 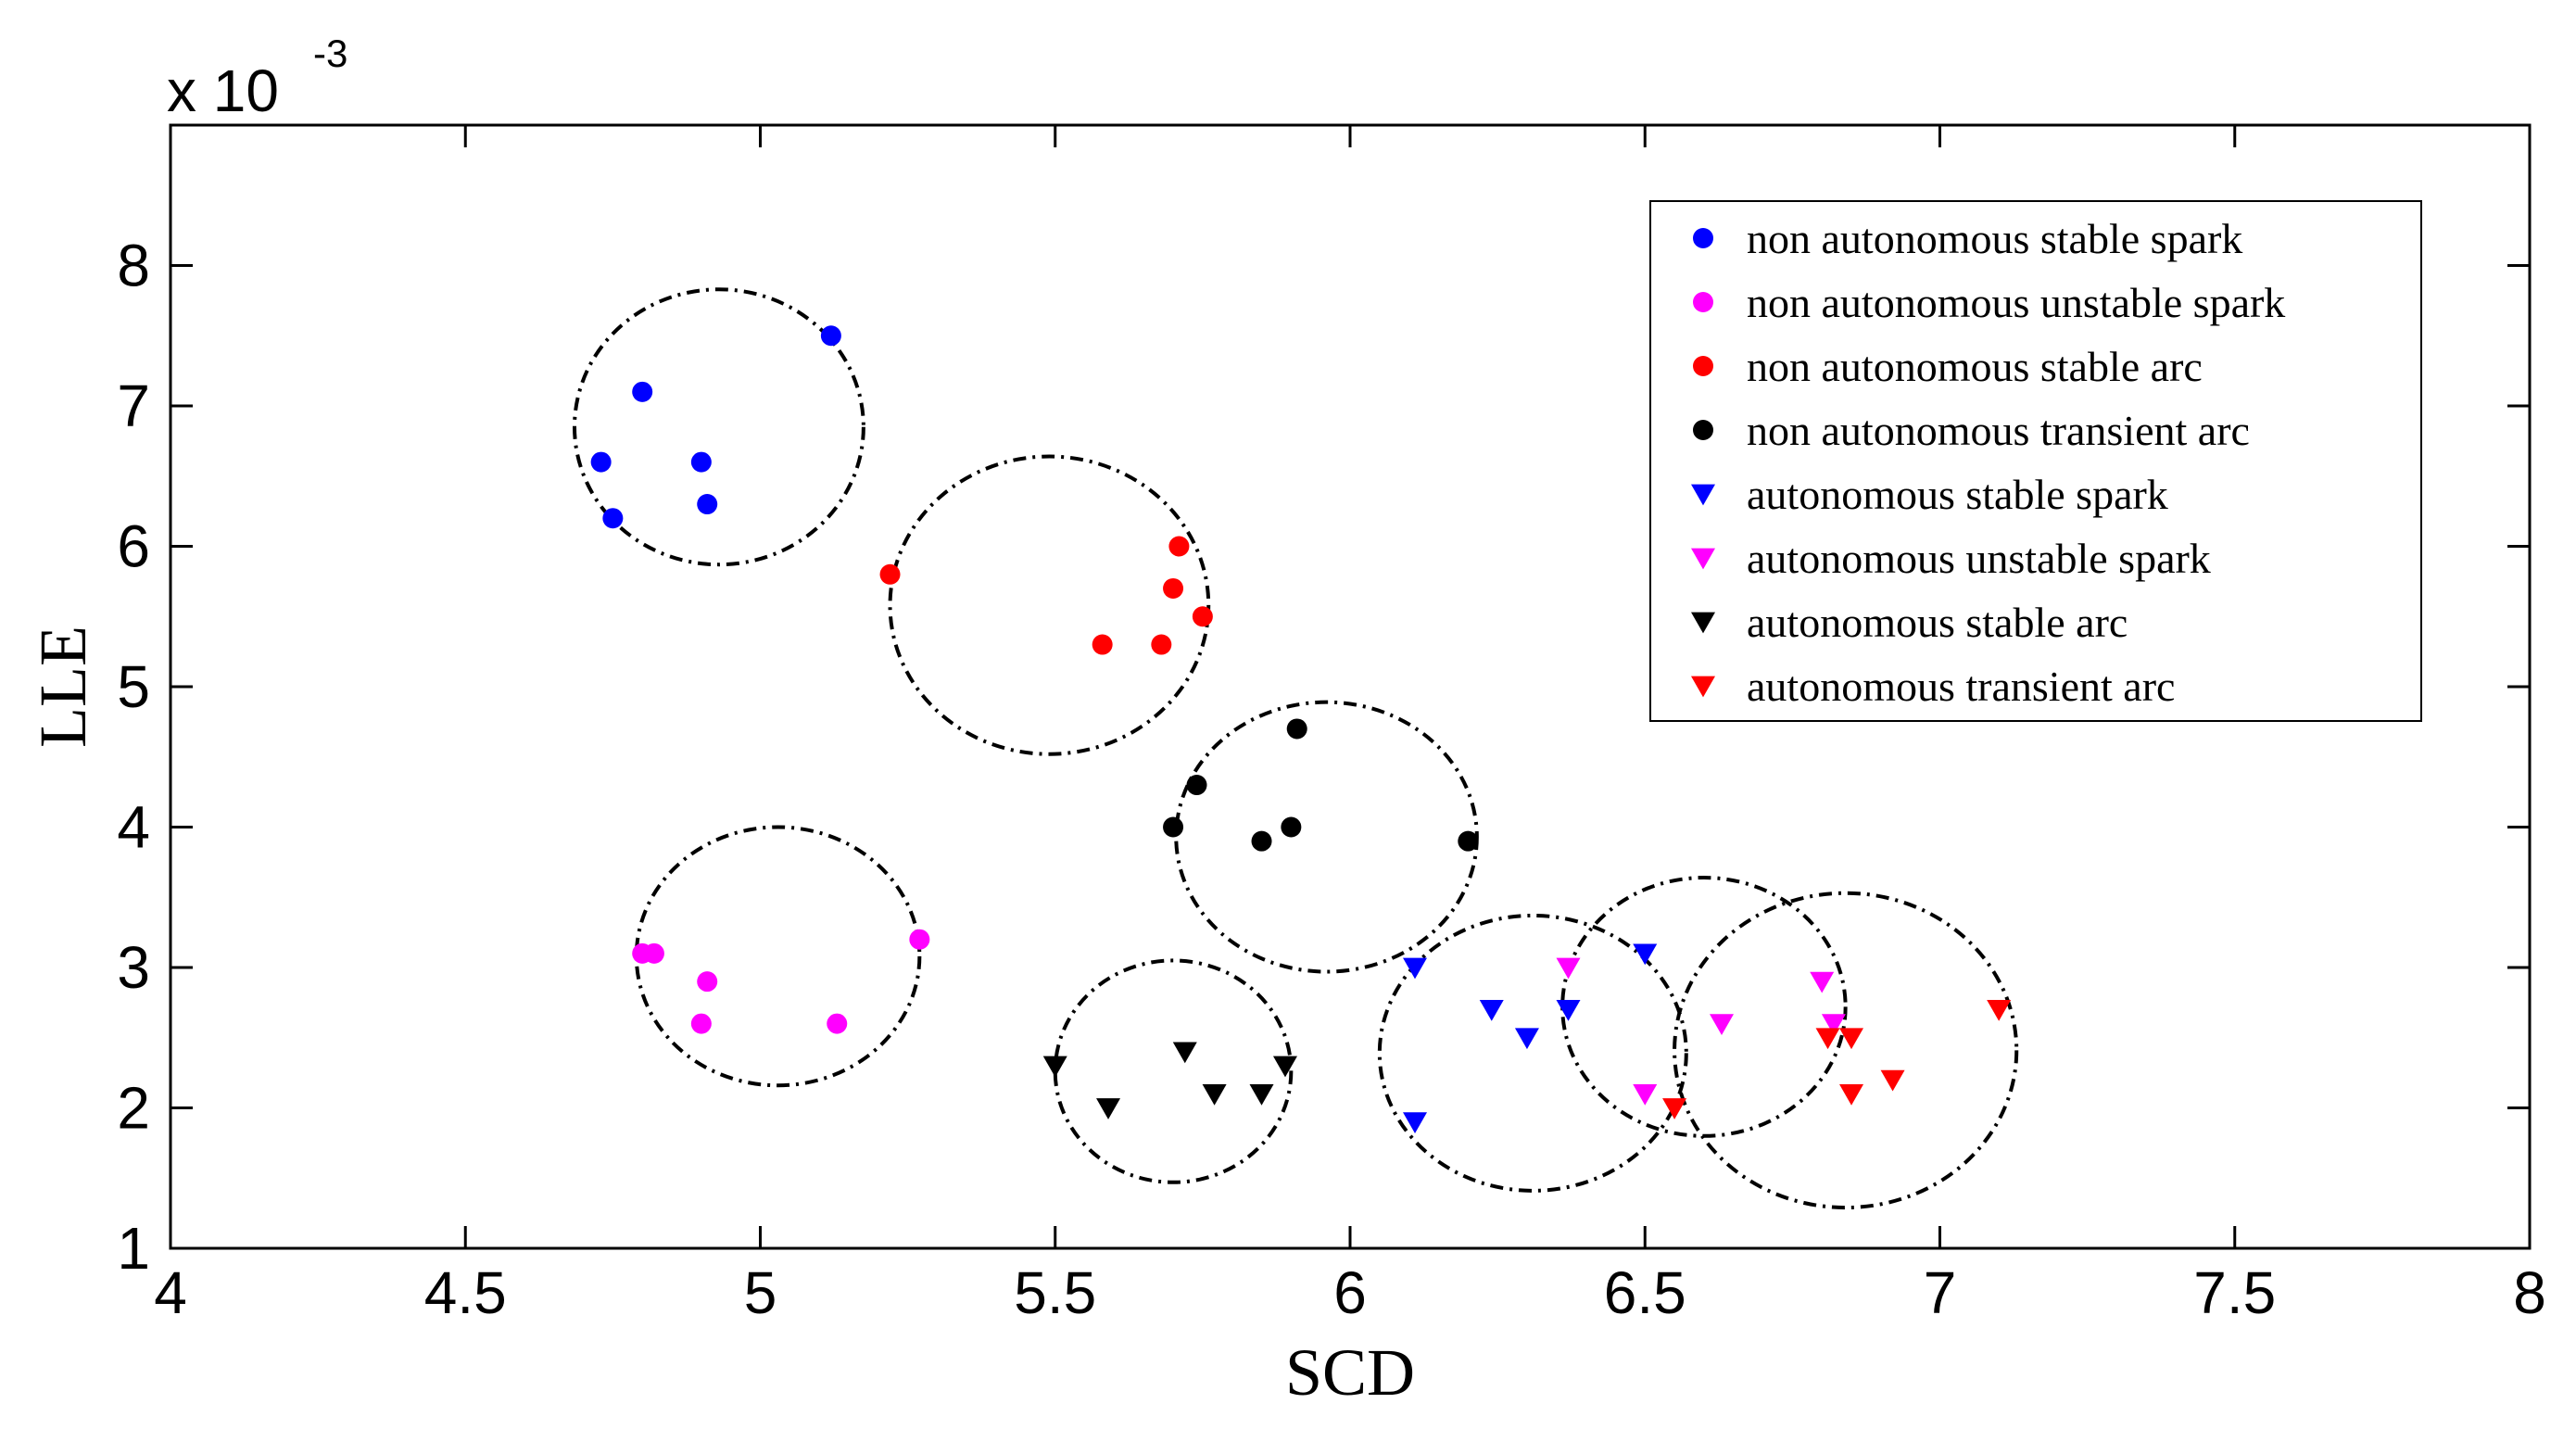 What do you see at coordinates (133, 686) in the screenshot?
I see `y-tick-label: 5` at bounding box center [133, 686].